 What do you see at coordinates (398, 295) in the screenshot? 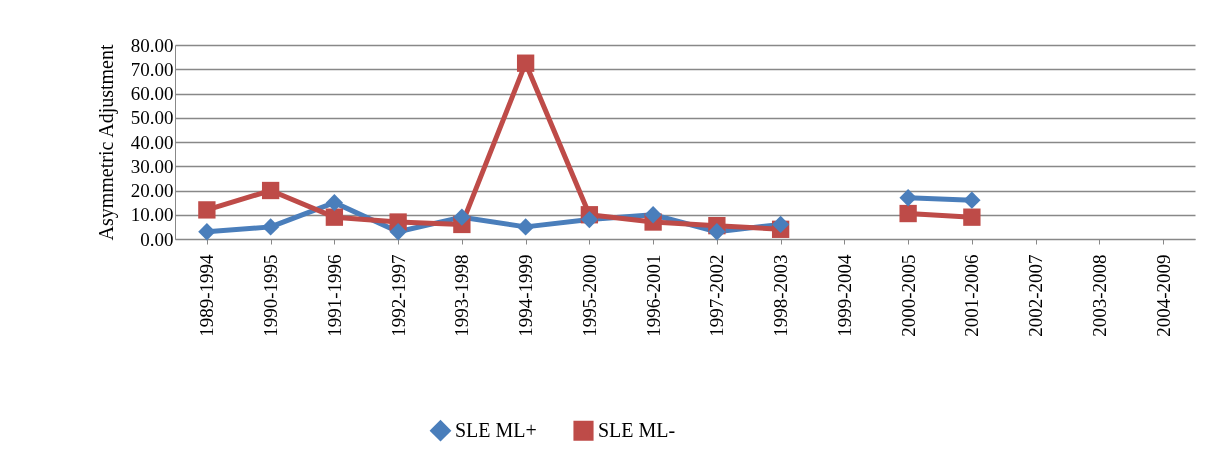
I see `x-tick-label: 1992-1997` at bounding box center [398, 295].